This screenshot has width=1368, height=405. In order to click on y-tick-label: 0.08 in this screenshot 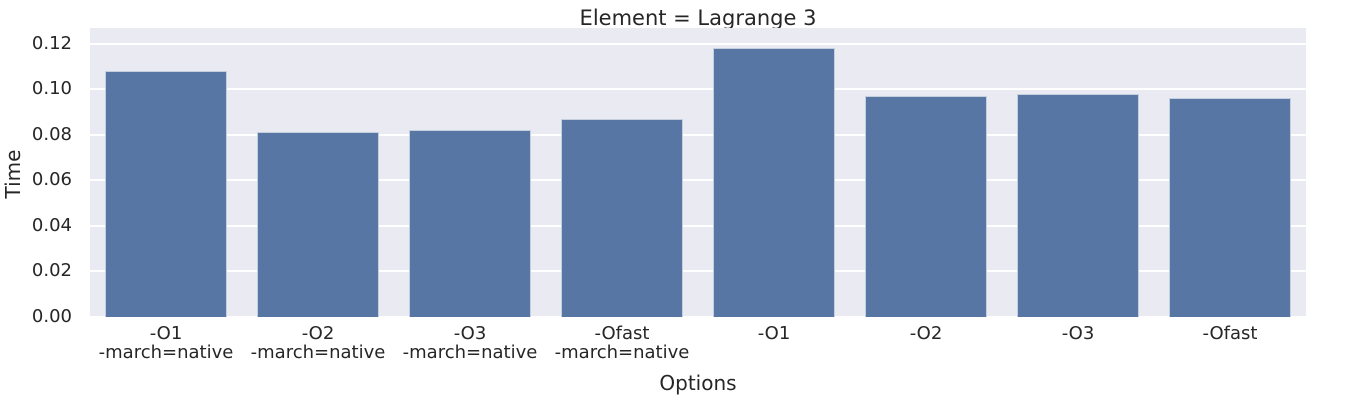, I will do `click(51, 134)`.